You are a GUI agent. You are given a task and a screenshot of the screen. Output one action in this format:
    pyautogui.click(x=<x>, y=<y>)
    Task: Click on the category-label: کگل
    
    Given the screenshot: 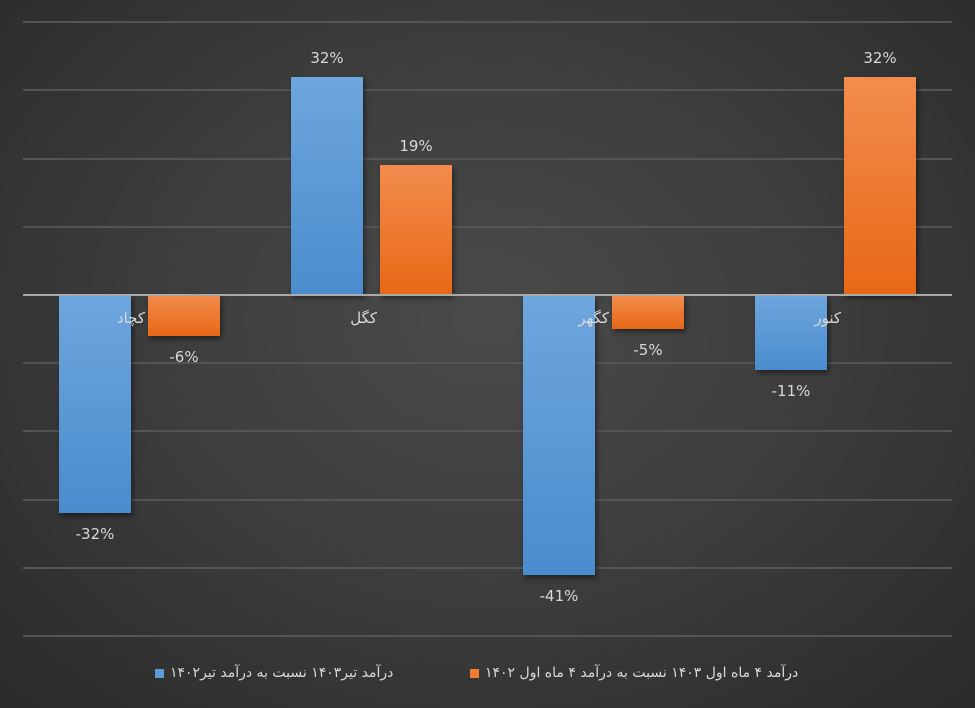 What is the action you would take?
    pyautogui.click(x=363, y=318)
    